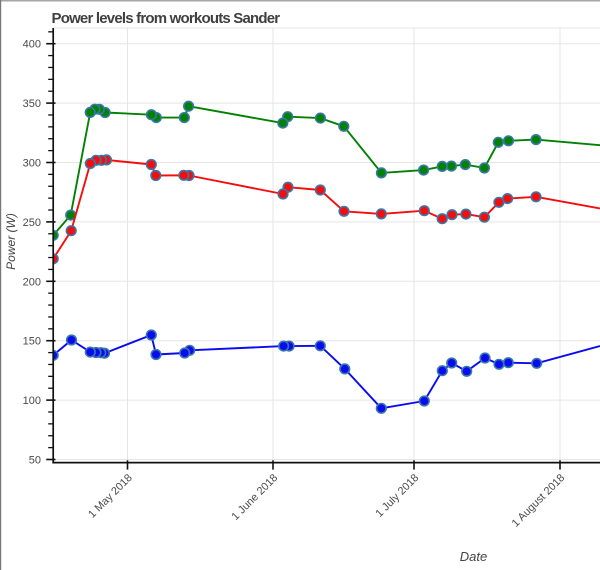  What do you see at coordinates (32, 342) in the screenshot?
I see `svg-text: 150` at bounding box center [32, 342].